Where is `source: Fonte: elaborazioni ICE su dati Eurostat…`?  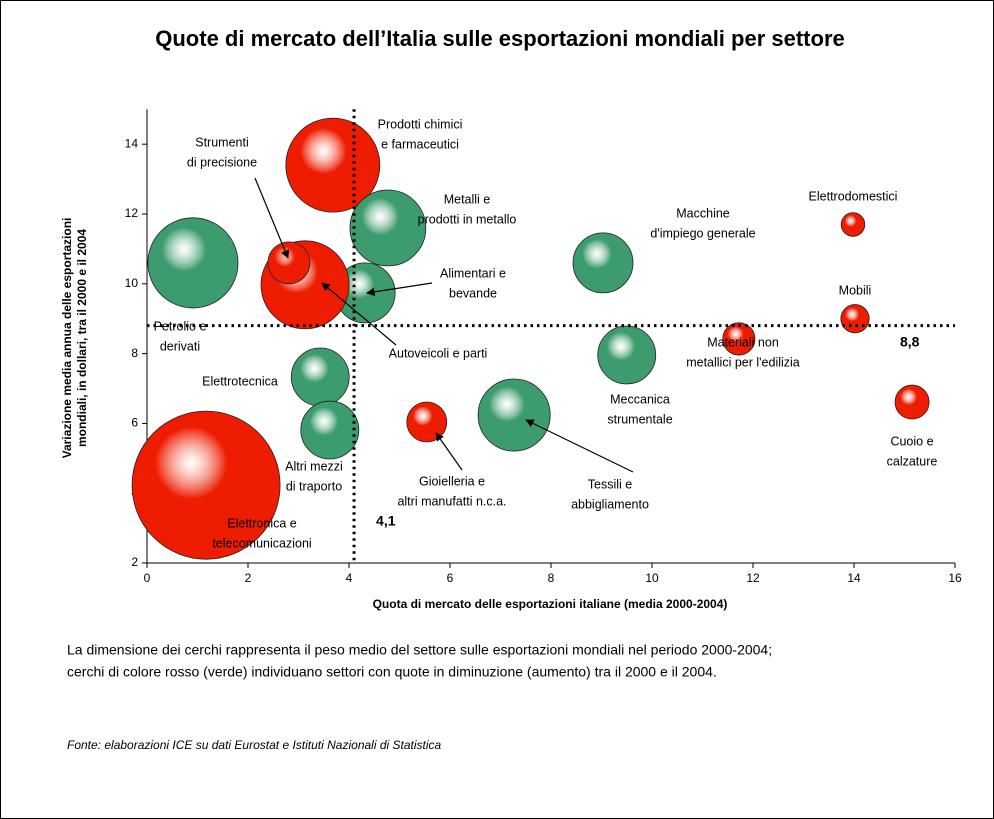 source: Fonte: elaborazioni ICE su dati Eurostat… is located at coordinates (254, 745).